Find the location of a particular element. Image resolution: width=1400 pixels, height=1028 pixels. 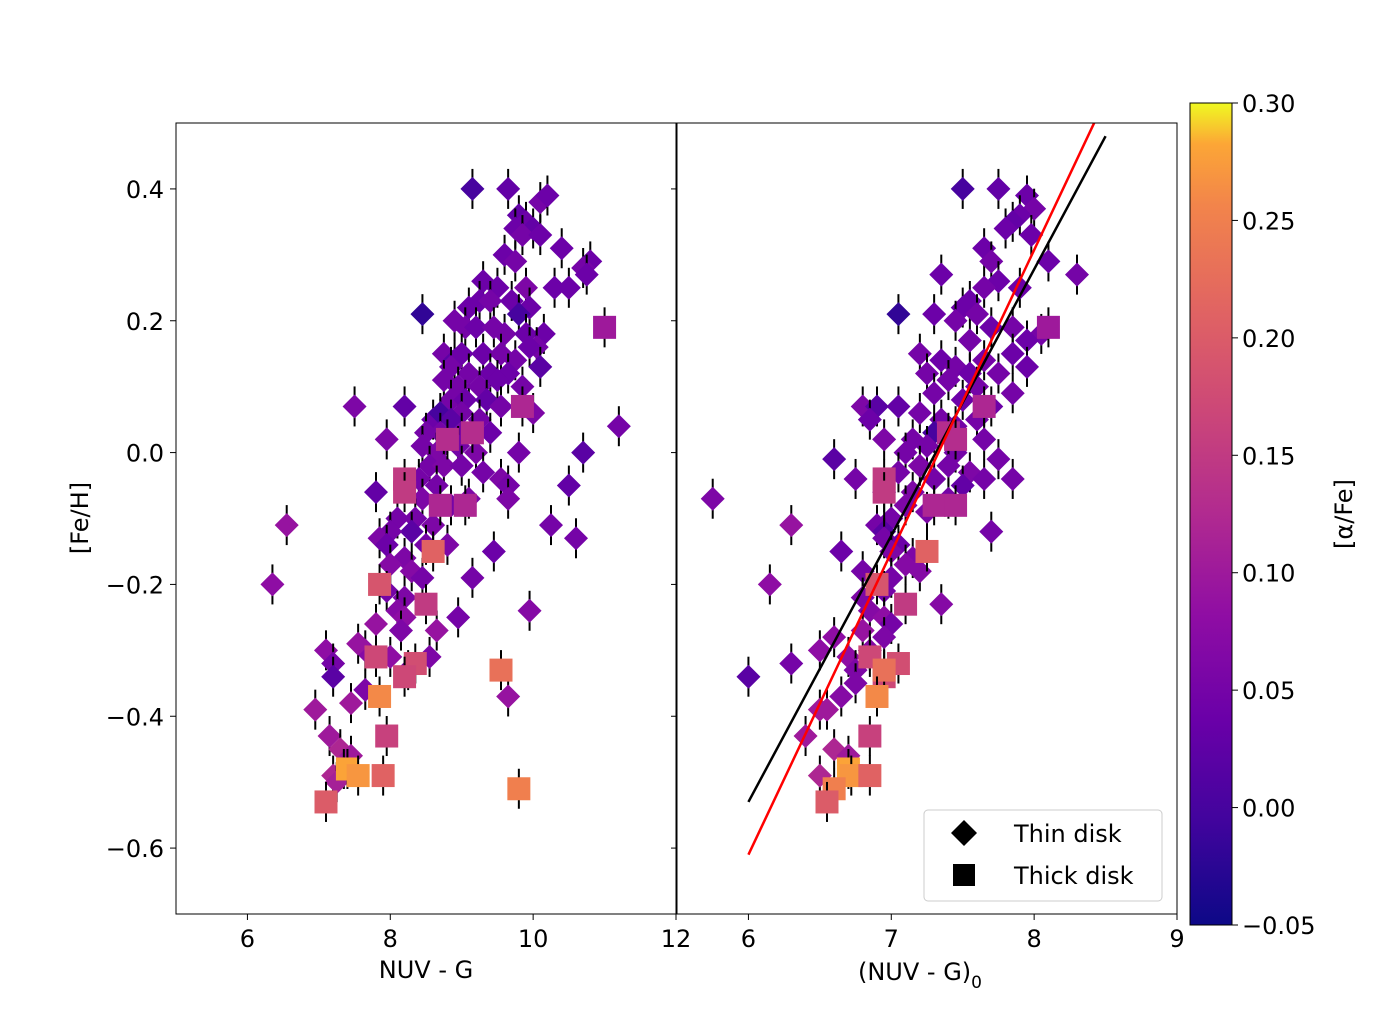

x-tick-label: 8 is located at coordinates (1034, 939).